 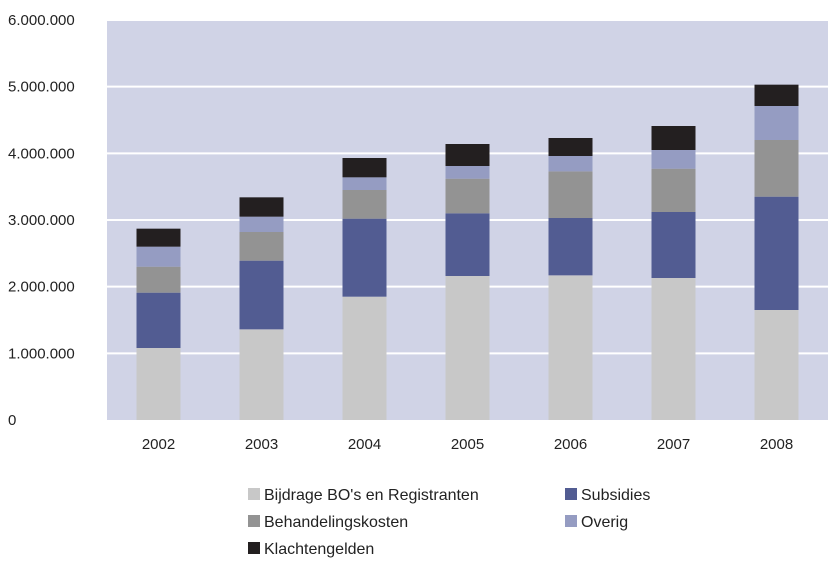 I want to click on y-tick-label: 1.000.000, so click(x=41, y=353).